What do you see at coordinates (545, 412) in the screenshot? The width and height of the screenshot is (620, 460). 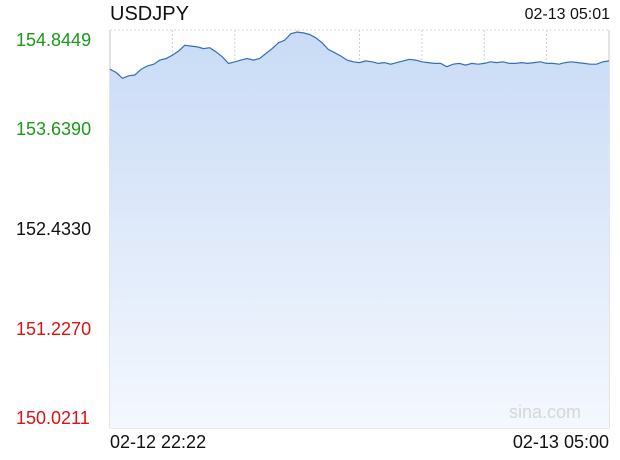 I see `watermark: sina.com` at bounding box center [545, 412].